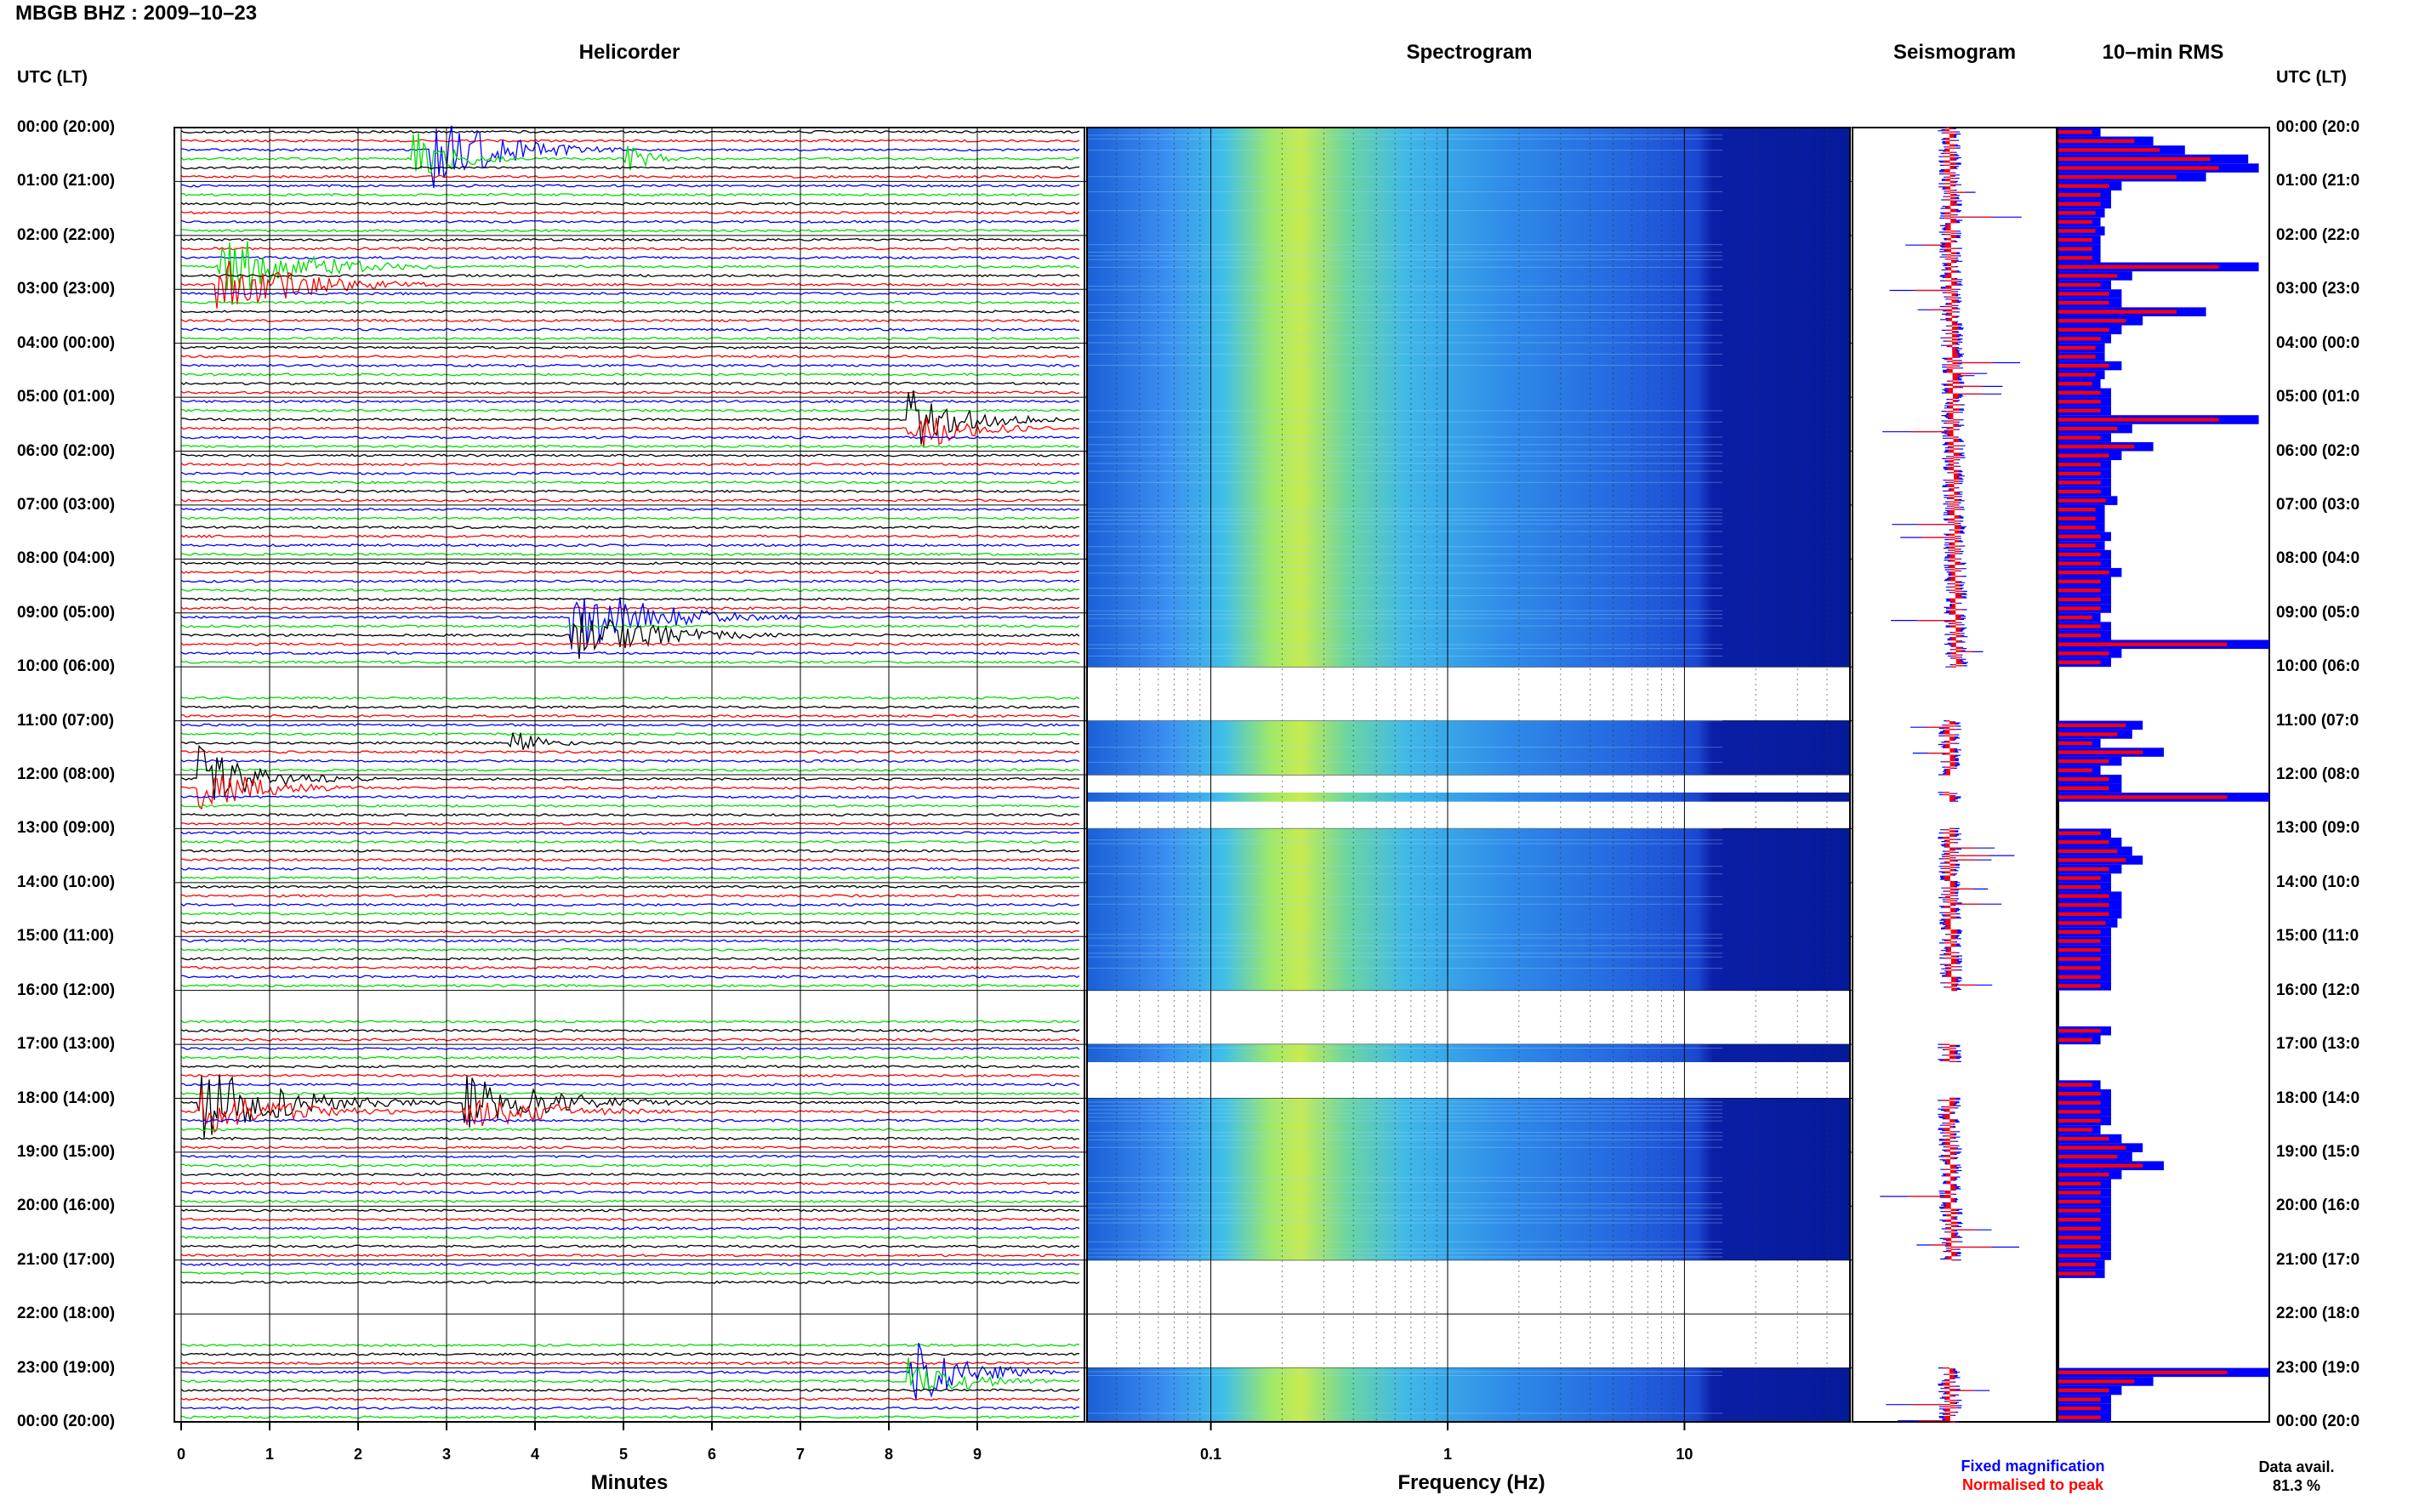 This screenshot has height=1512, width=2419. I want to click on rms-plot, so click(2164, 775).